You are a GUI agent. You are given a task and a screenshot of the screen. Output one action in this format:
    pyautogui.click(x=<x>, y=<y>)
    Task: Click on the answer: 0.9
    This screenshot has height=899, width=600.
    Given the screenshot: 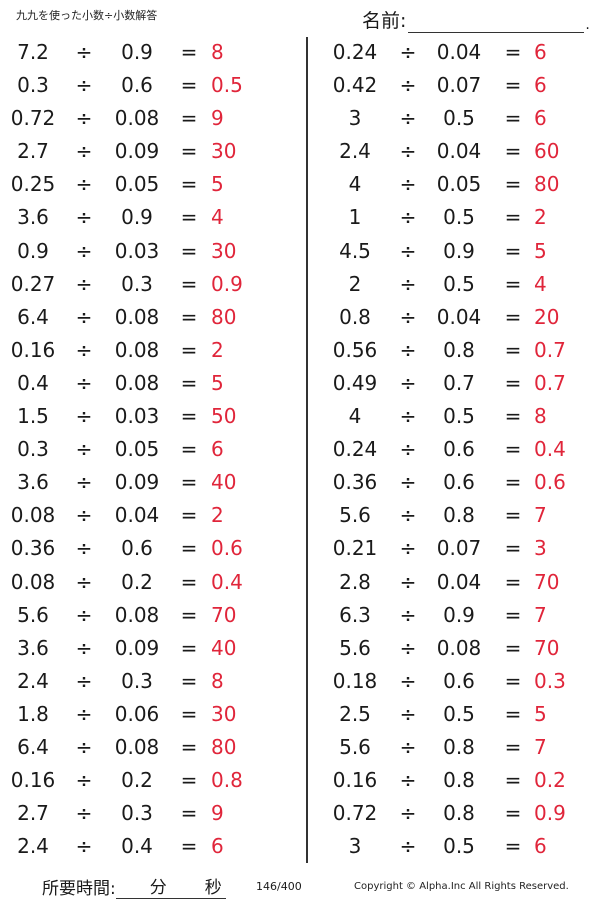 What is the action you would take?
    pyautogui.click(x=227, y=283)
    